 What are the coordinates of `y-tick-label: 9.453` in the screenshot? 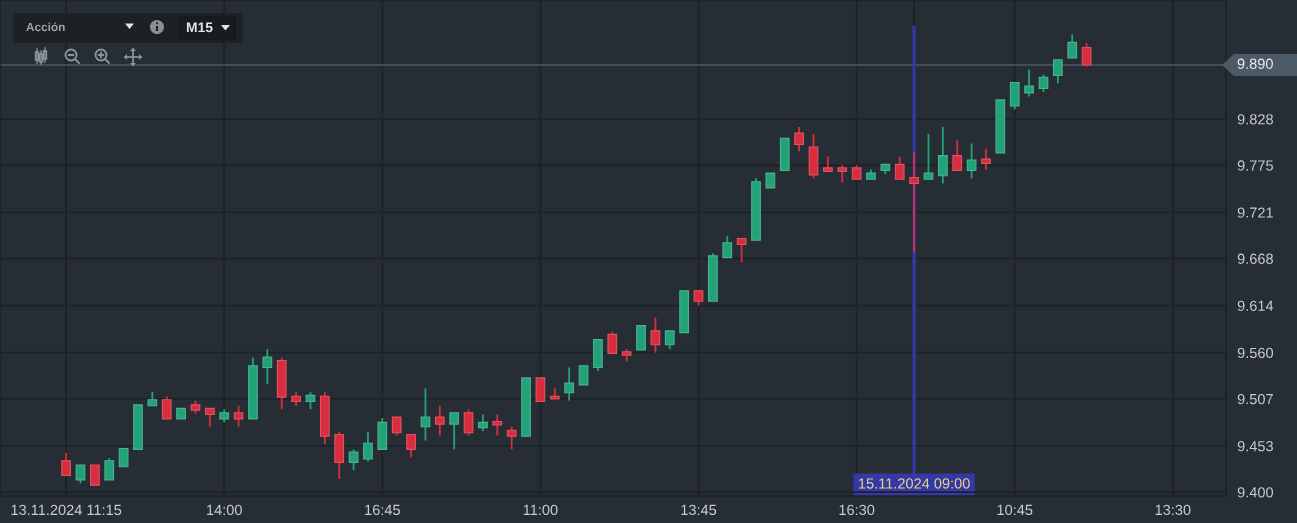 It's located at (1255, 446).